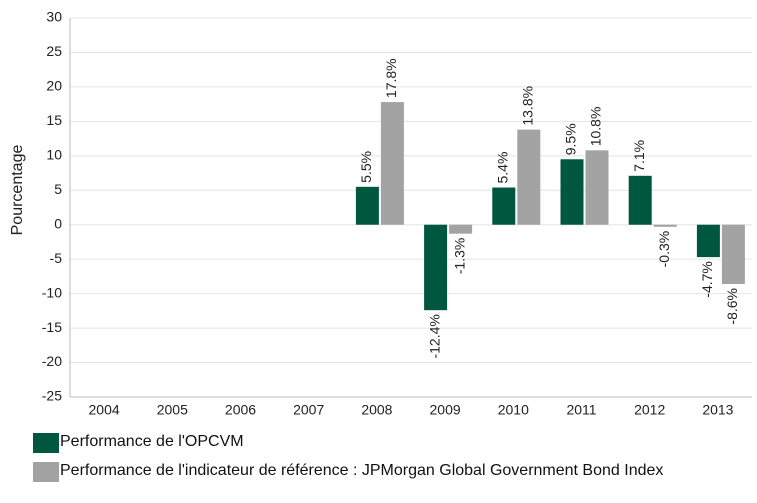 This screenshot has height=503, width=757. I want to click on y-tick-label: 30, so click(54, 17).